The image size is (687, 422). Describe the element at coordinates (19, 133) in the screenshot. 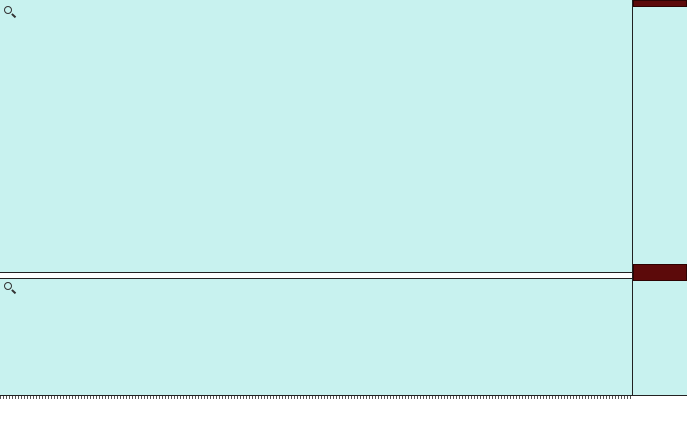

I see `legend-mov36-row` at that location.